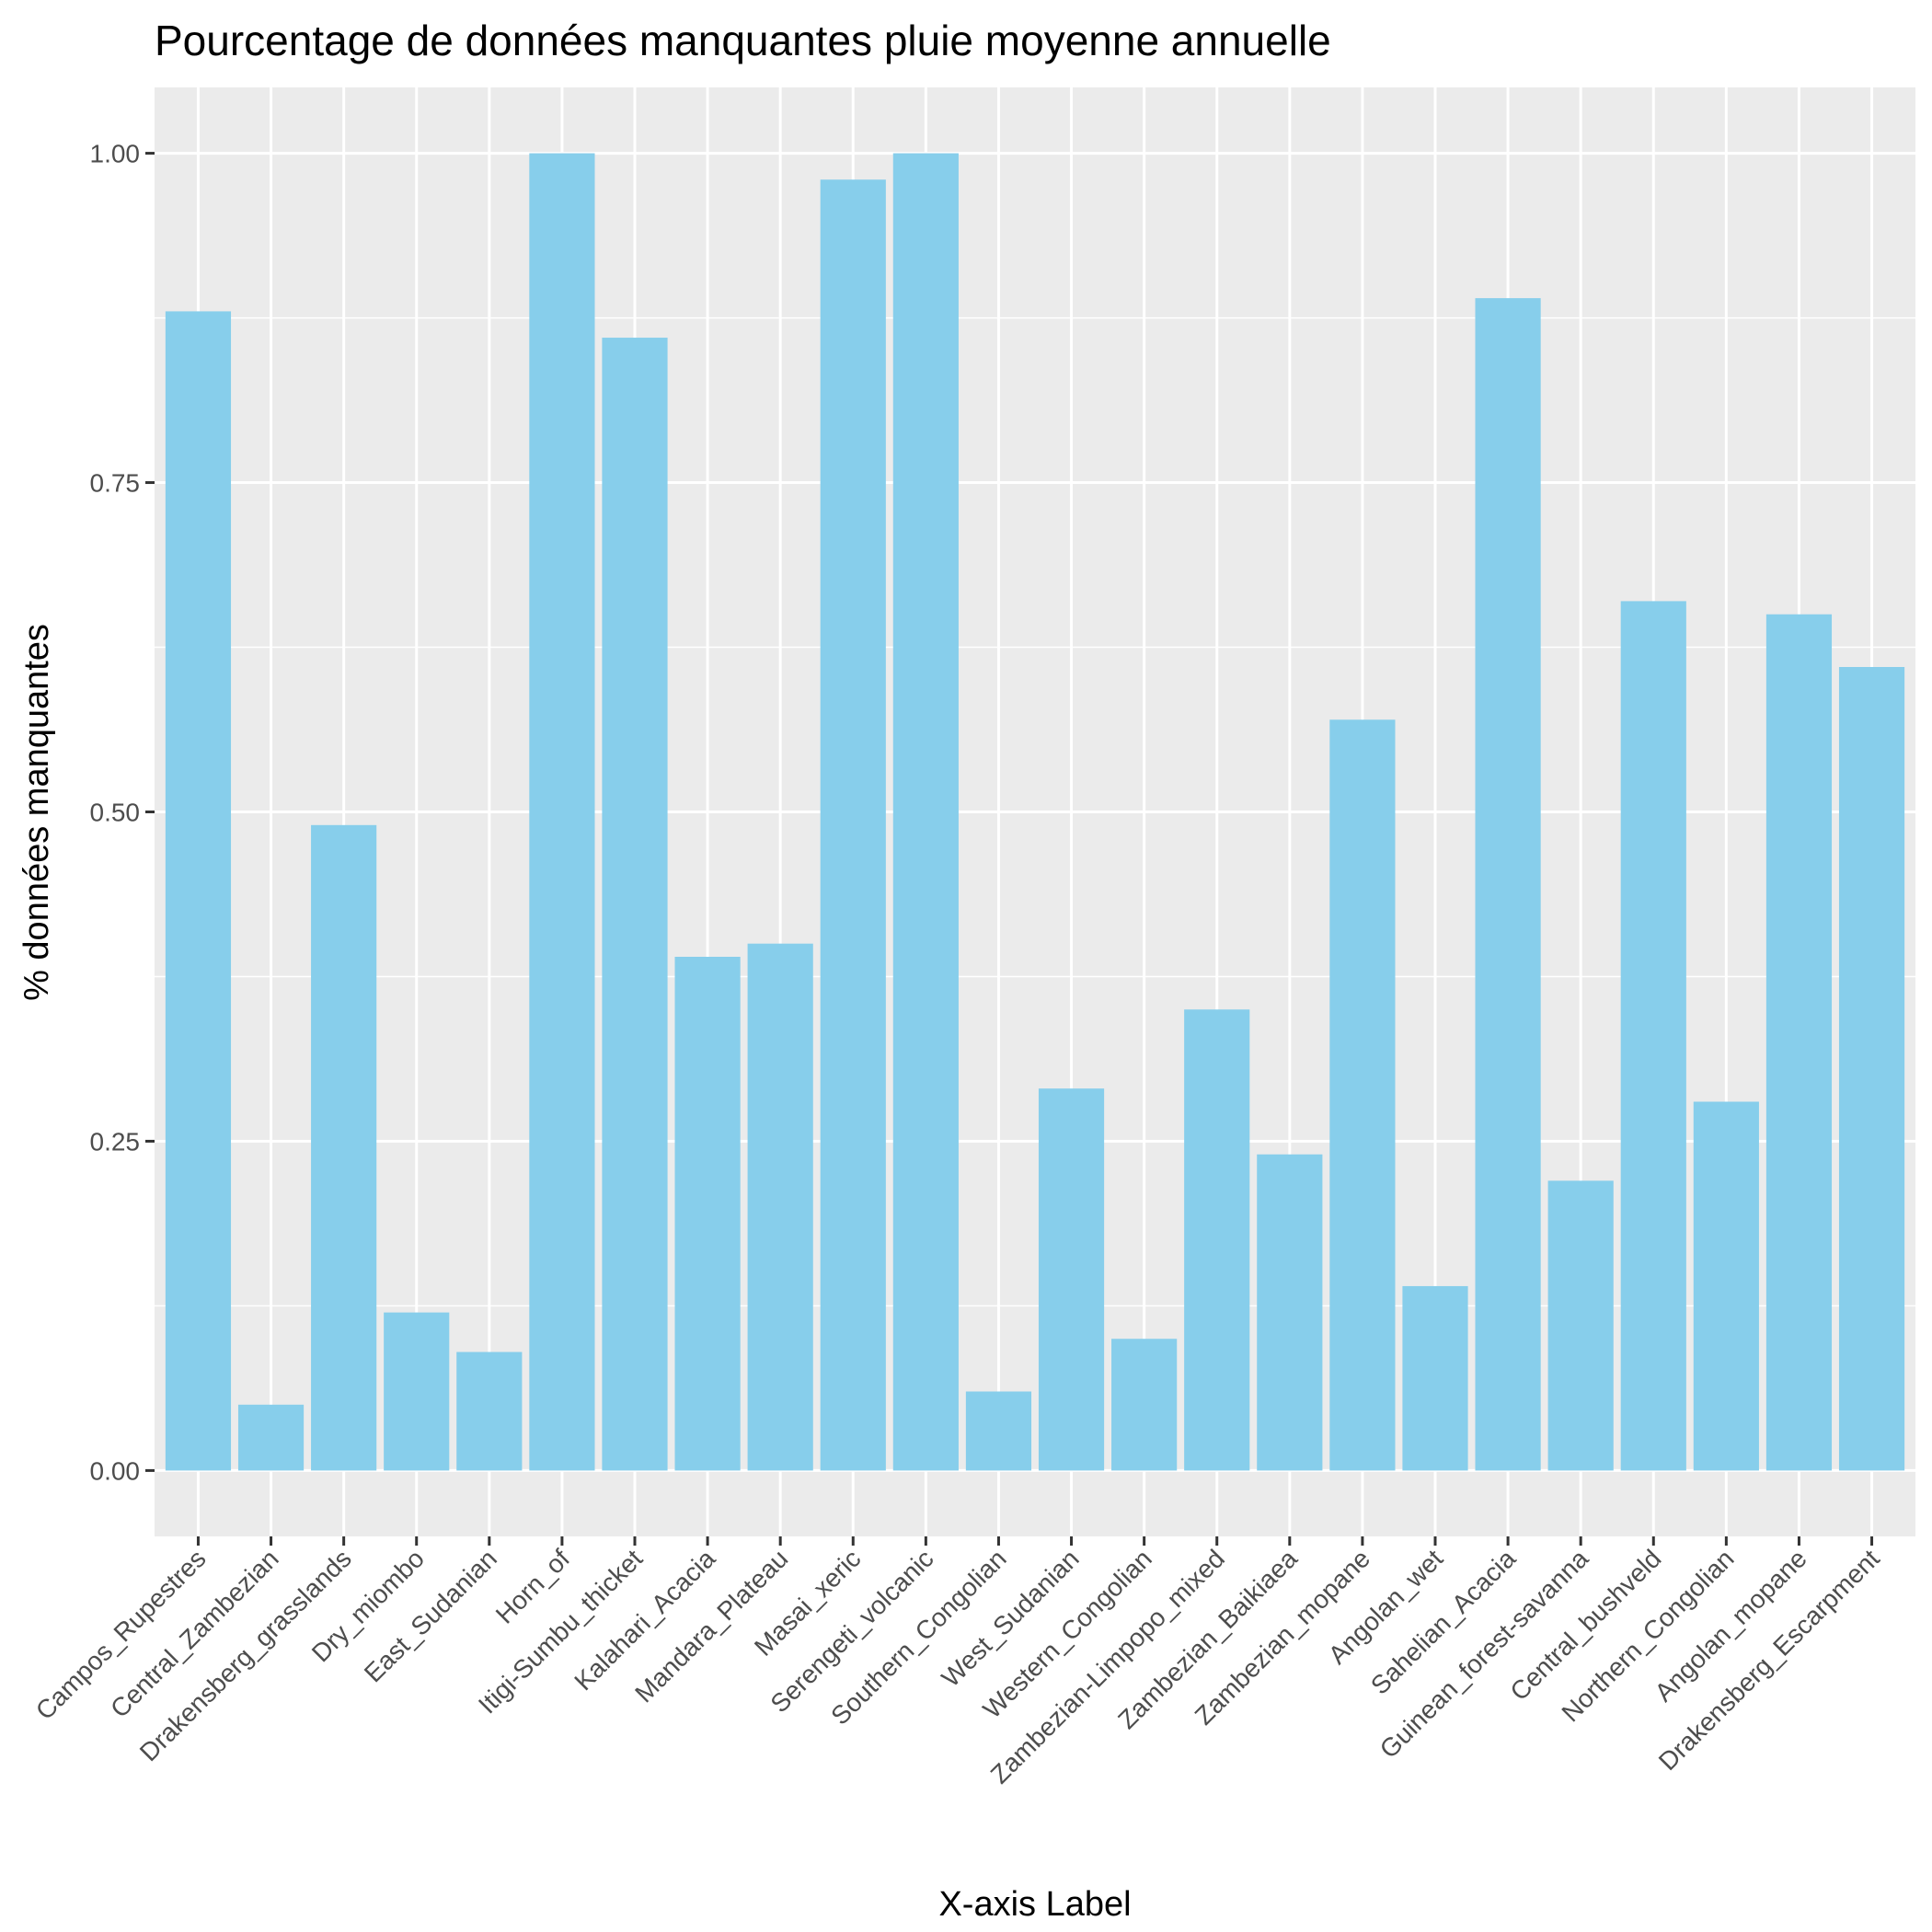  Describe the element at coordinates (1034, 1905) in the screenshot. I see `x-axis-title: X-axis Label` at that location.